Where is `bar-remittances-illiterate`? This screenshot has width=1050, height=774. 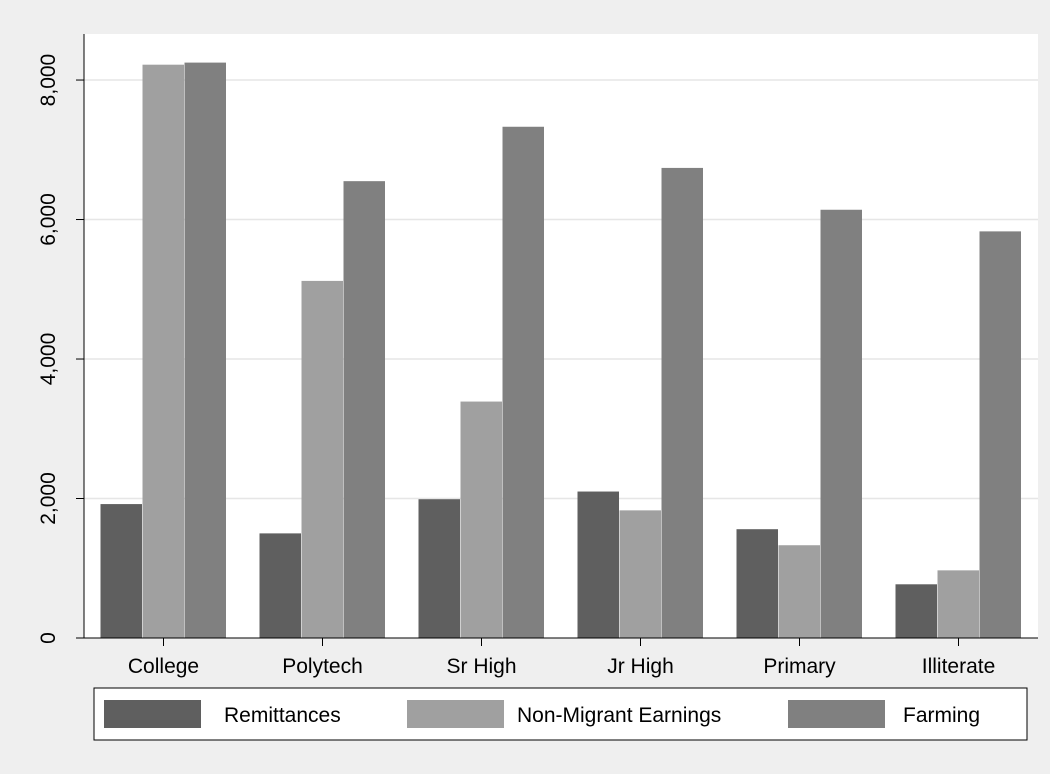 bar-remittances-illiterate is located at coordinates (916, 611).